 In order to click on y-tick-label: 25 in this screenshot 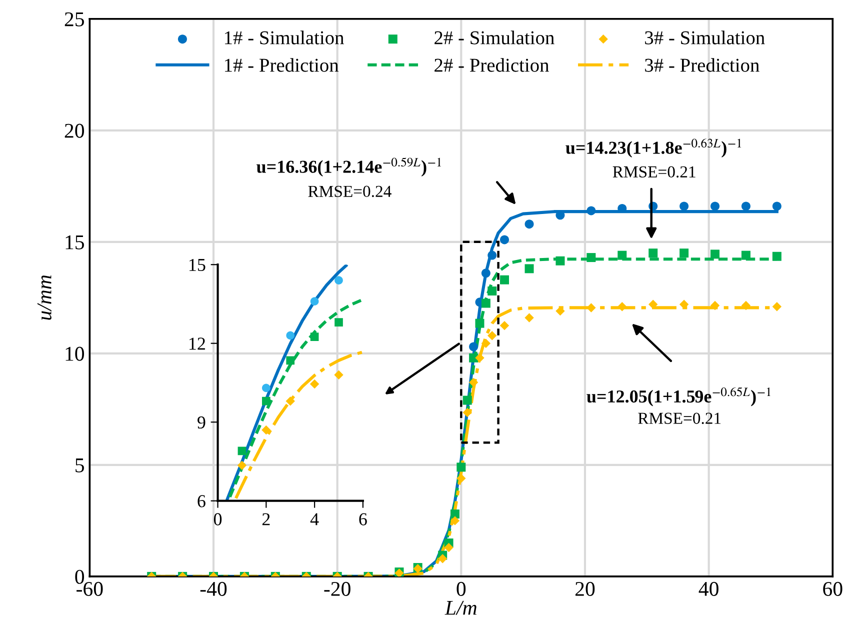, I will do `click(74, 19)`.